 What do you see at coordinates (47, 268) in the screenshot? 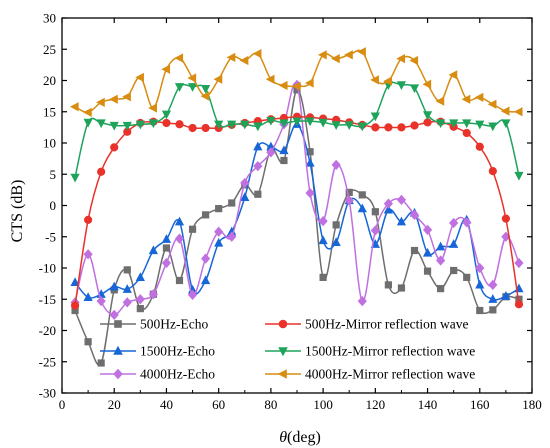
I see `y-tick-label: -10` at bounding box center [47, 268].